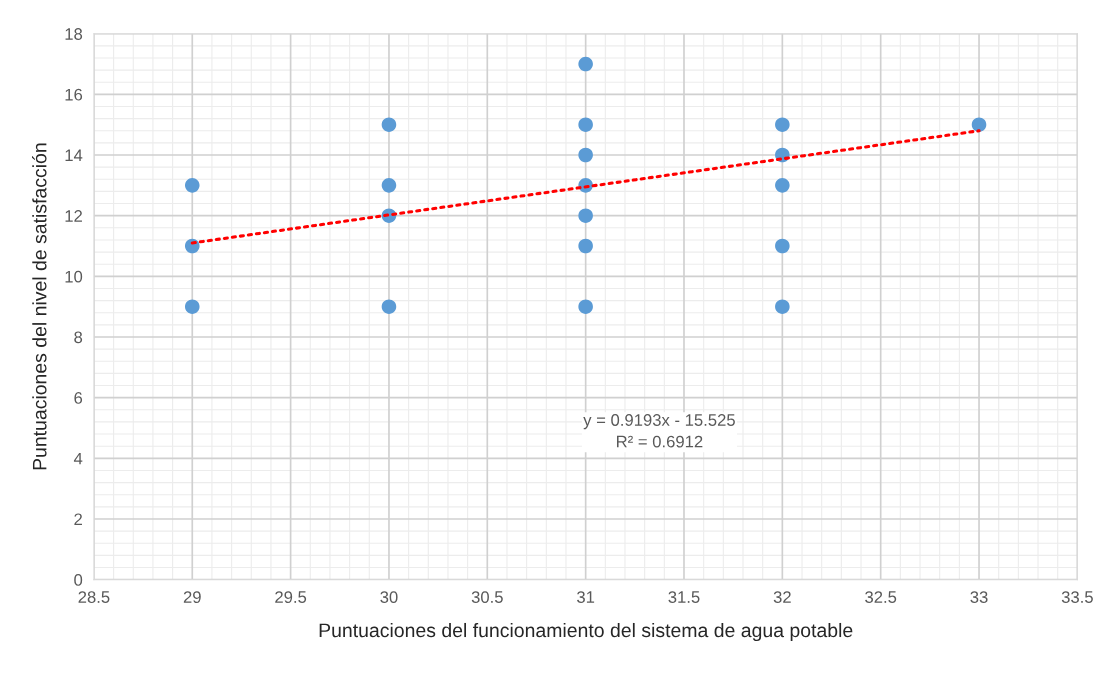 The width and height of the screenshot is (1105, 674). Describe the element at coordinates (782, 597) in the screenshot. I see `x-tick-label: 32` at that location.